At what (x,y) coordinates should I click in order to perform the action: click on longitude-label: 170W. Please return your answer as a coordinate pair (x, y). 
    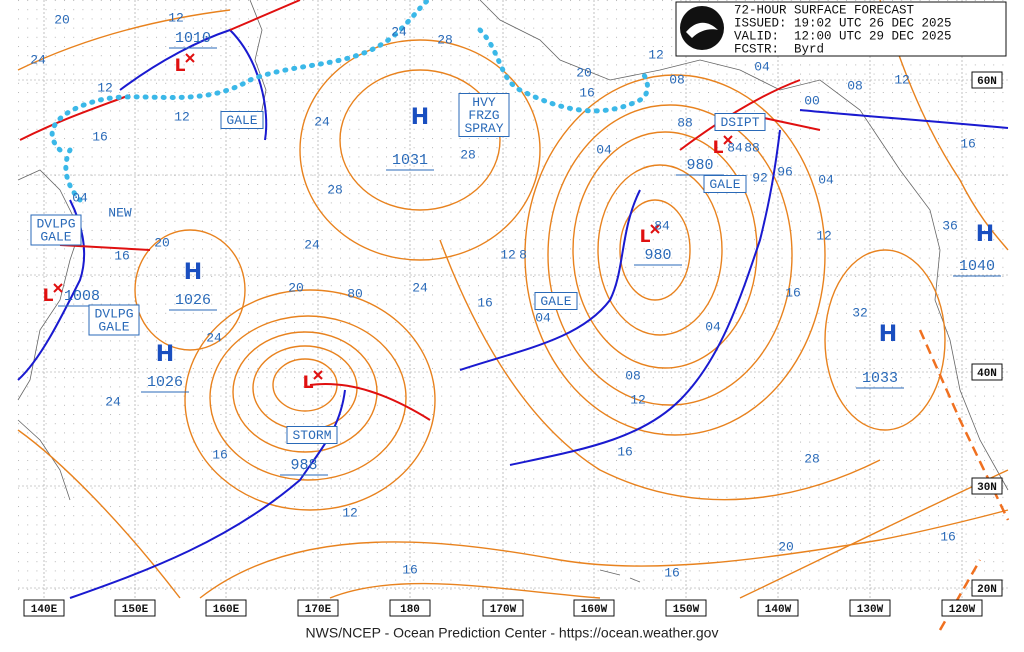
    Looking at the image, I should click on (503, 610).